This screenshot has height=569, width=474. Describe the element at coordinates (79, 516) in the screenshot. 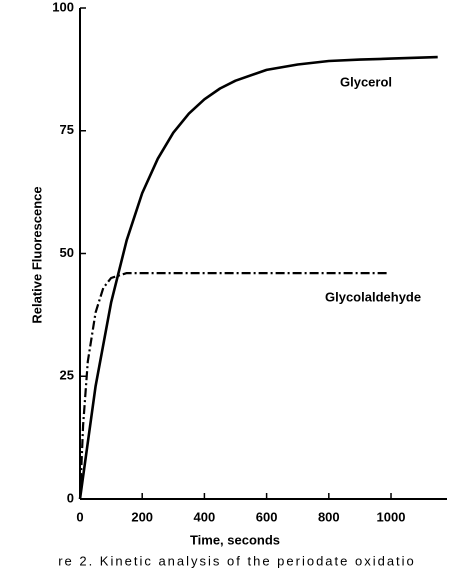

I see `x-tick-label: 0` at that location.